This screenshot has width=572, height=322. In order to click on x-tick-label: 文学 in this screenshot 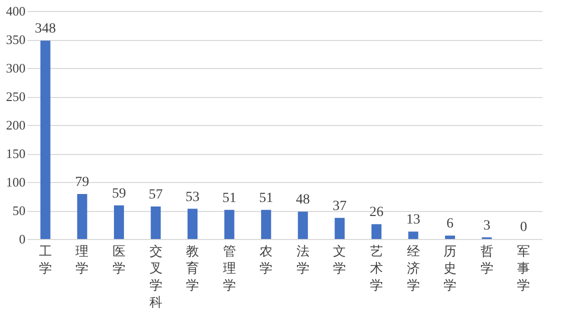, I will do `click(339, 260)`.